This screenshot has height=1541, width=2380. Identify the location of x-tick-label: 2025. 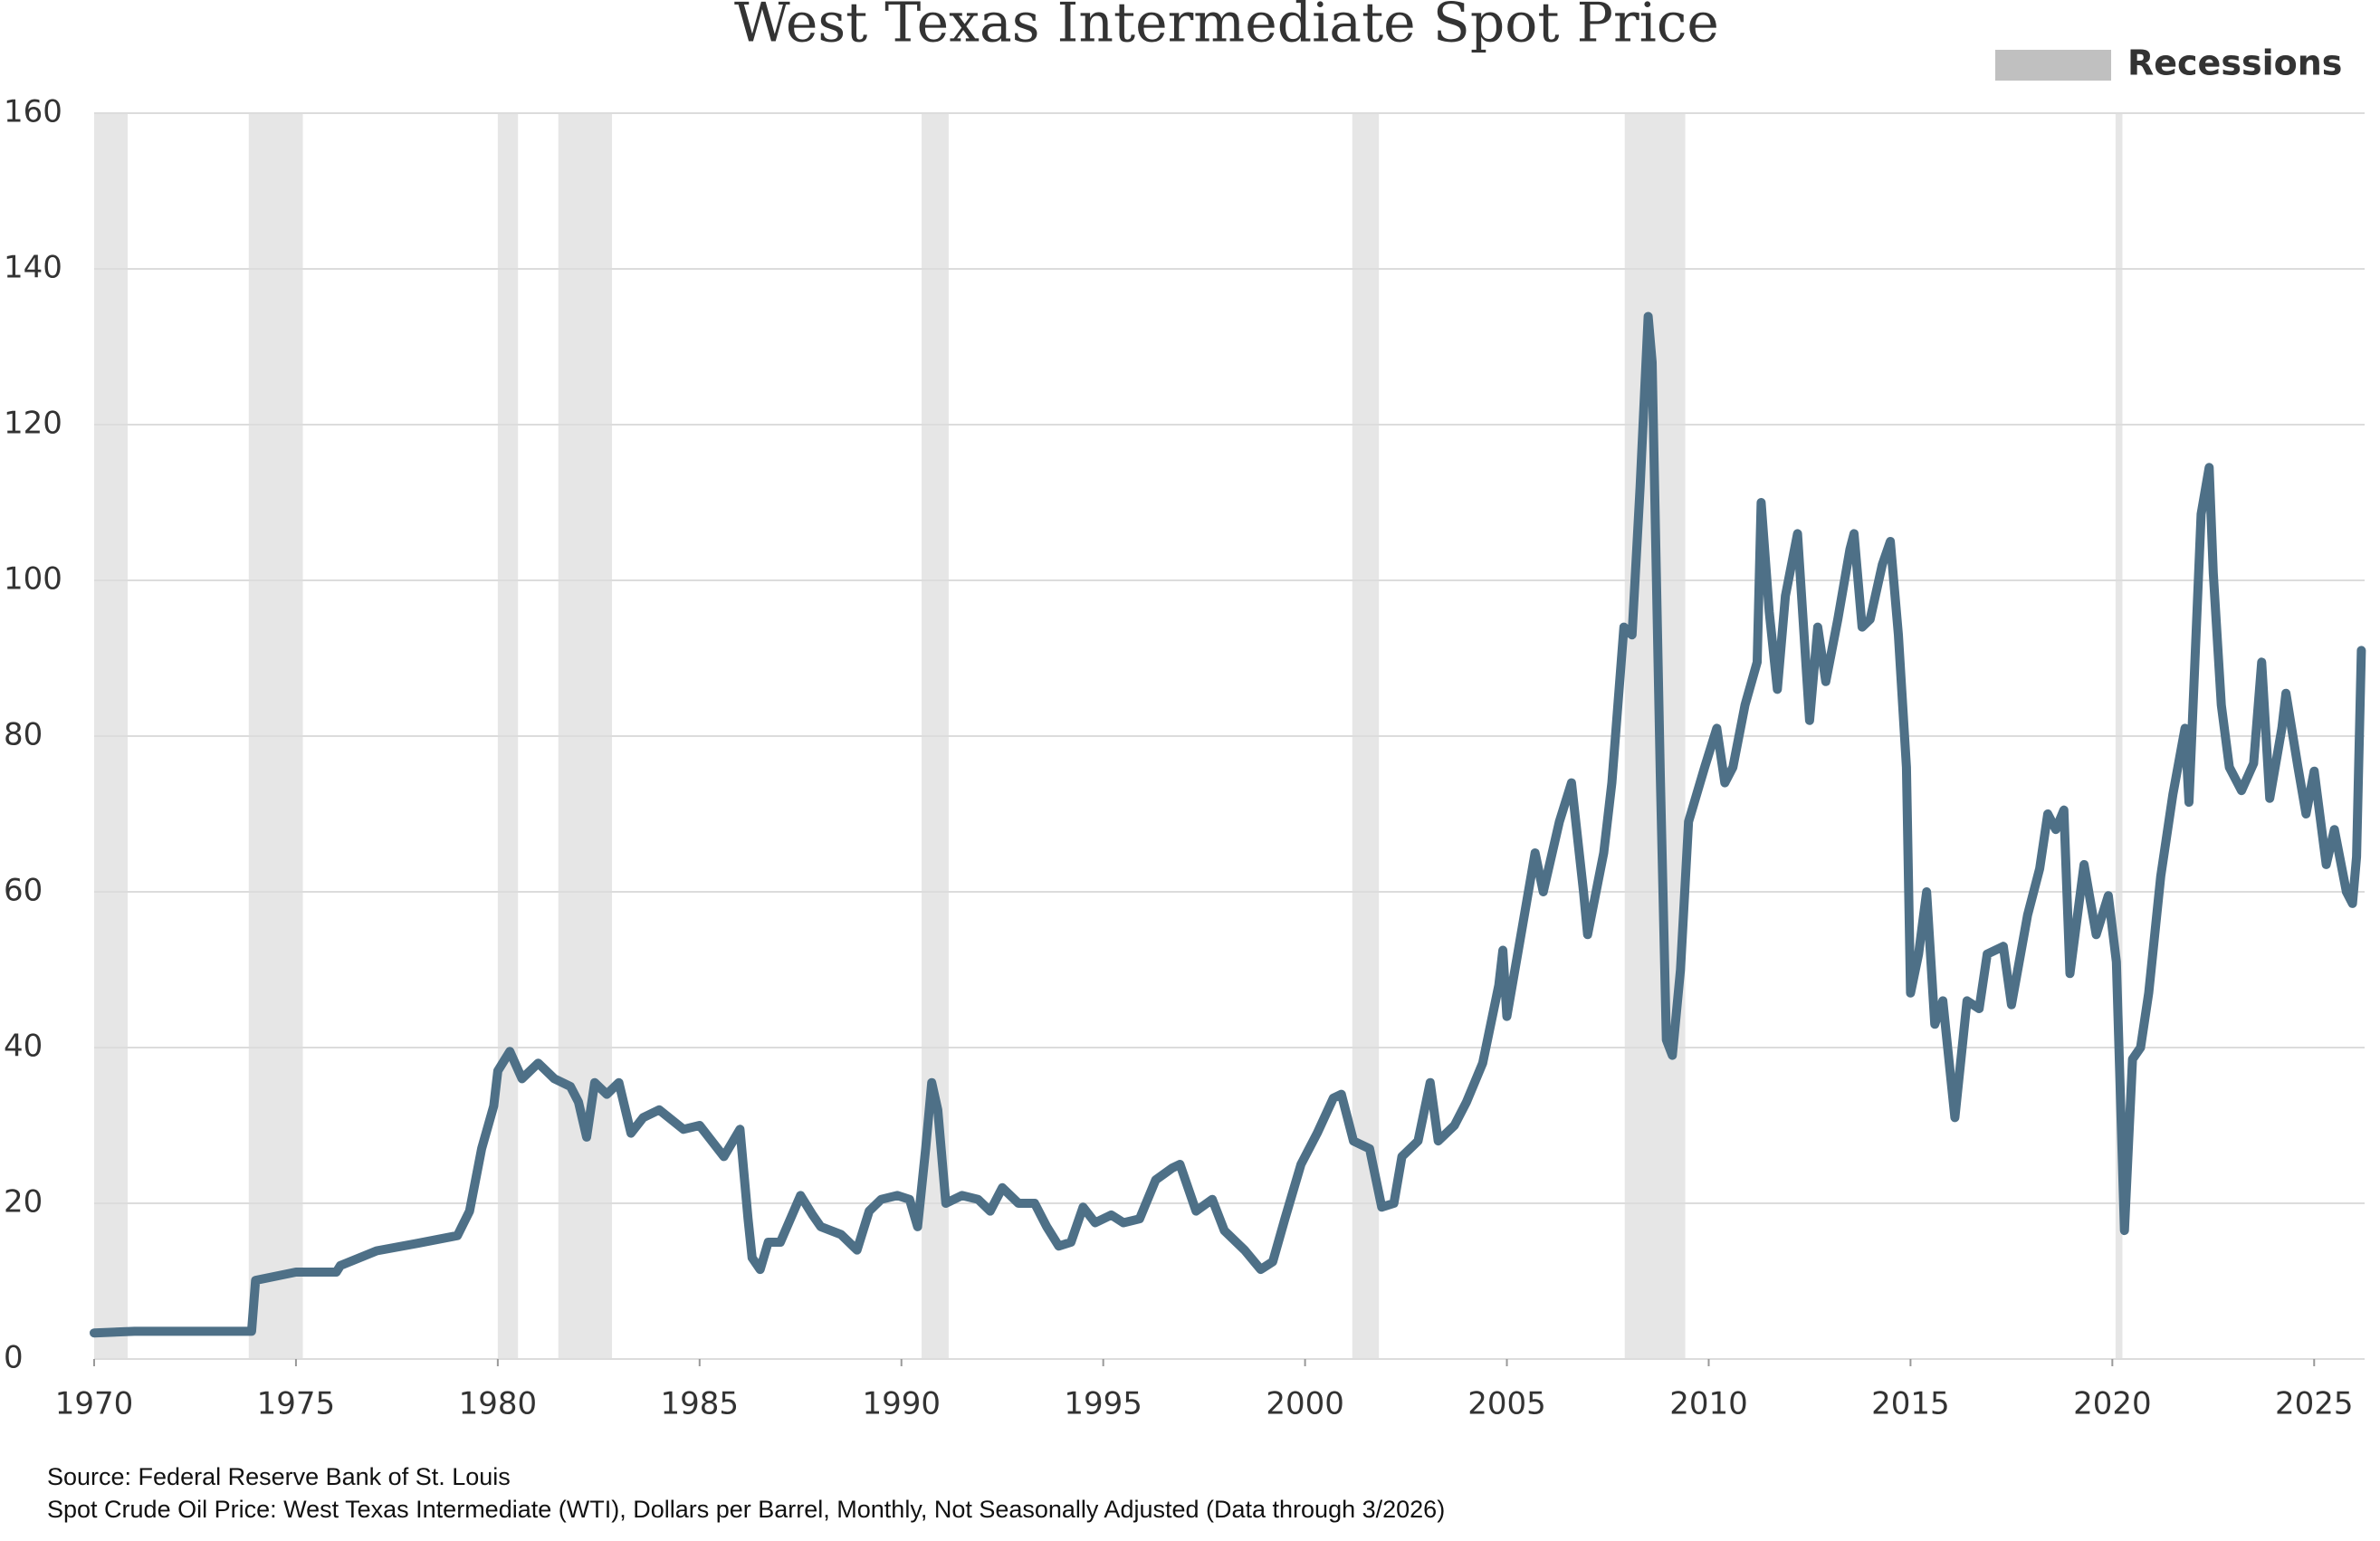
(2314, 1404).